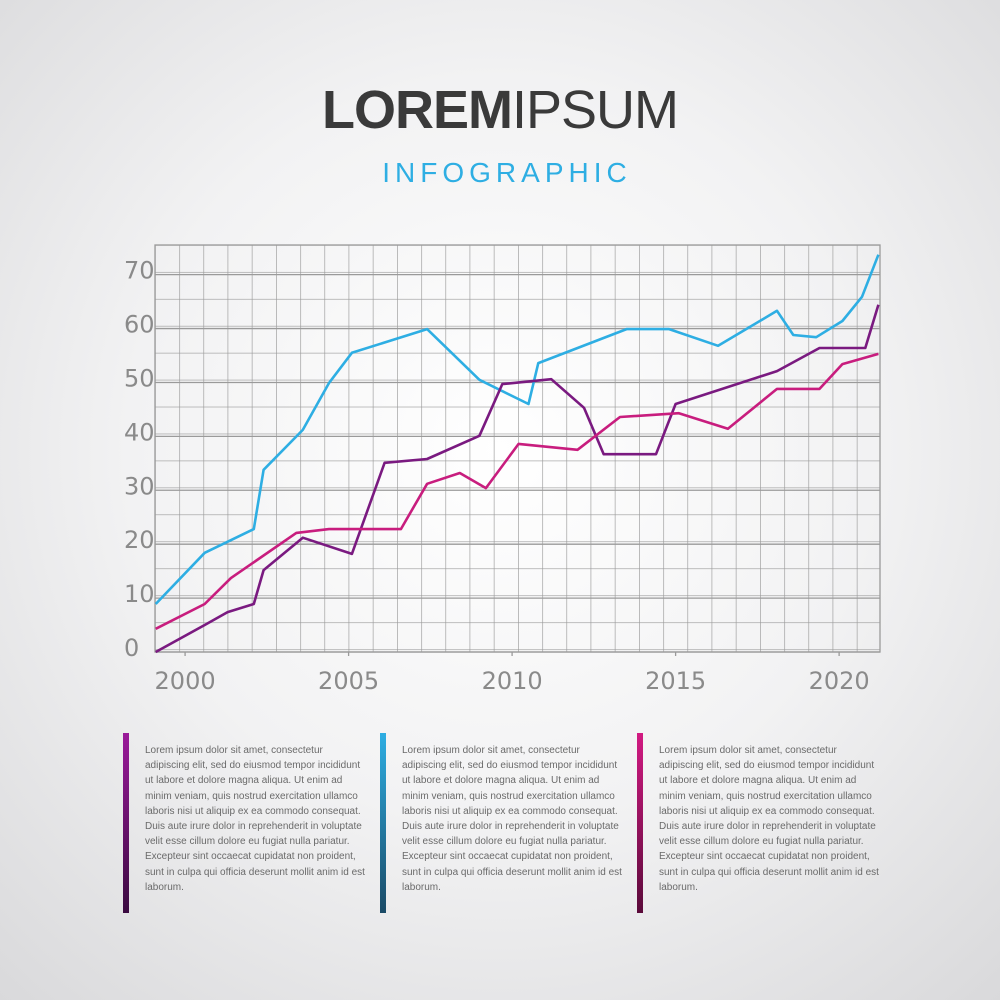 The image size is (1000, 1000). I want to click on x-tick-label: 2020, so click(839, 681).